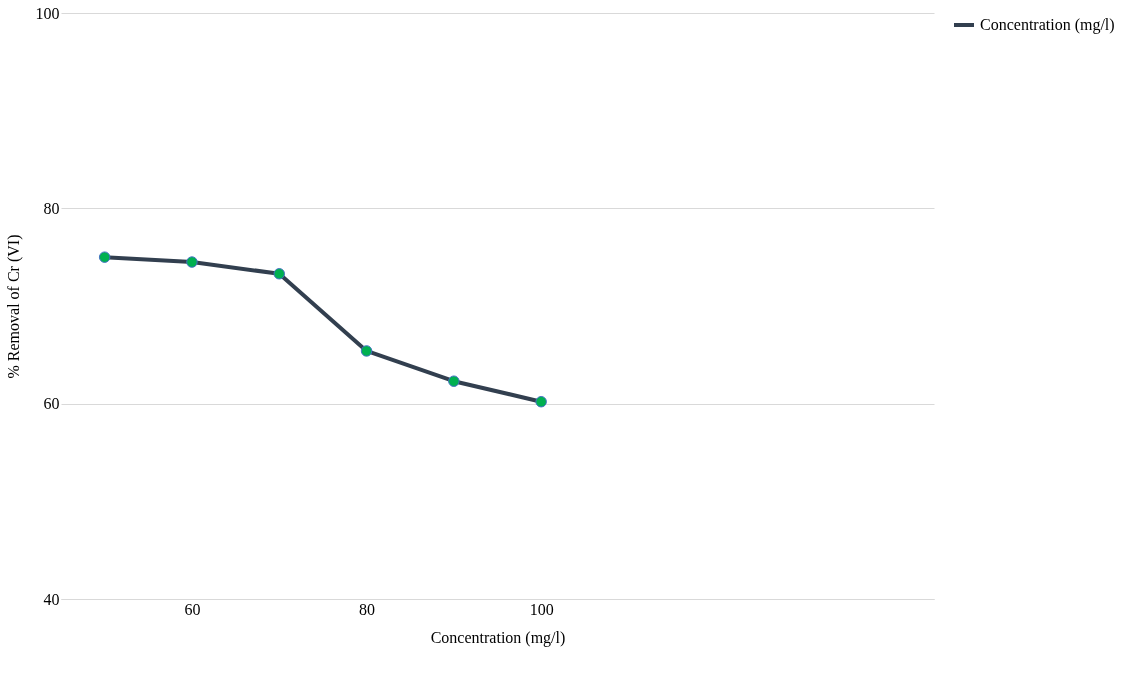 The height and width of the screenshot is (679, 1147). What do you see at coordinates (51, 599) in the screenshot?
I see `y-tick-label: 40` at bounding box center [51, 599].